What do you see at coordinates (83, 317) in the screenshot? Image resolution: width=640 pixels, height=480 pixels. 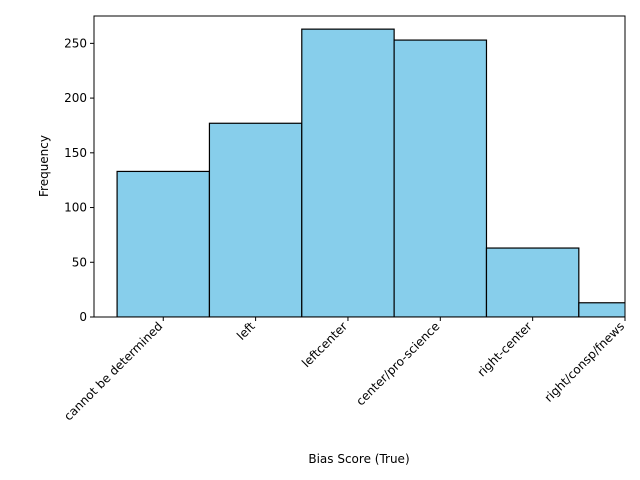 I see `y-tick-label-0: 0` at bounding box center [83, 317].